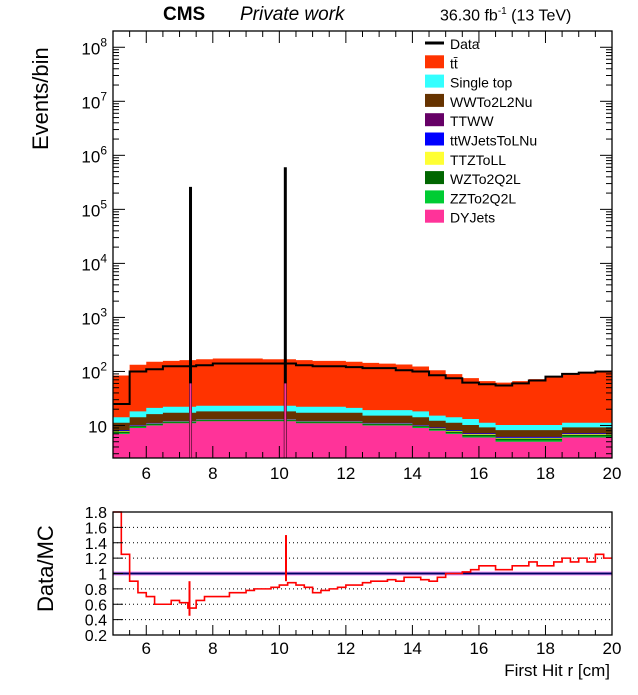 Image resolution: width=638 pixels, height=695 pixels. Describe the element at coordinates (96, 605) in the screenshot. I see `ratio-y-tick-label: 0.6` at that location.